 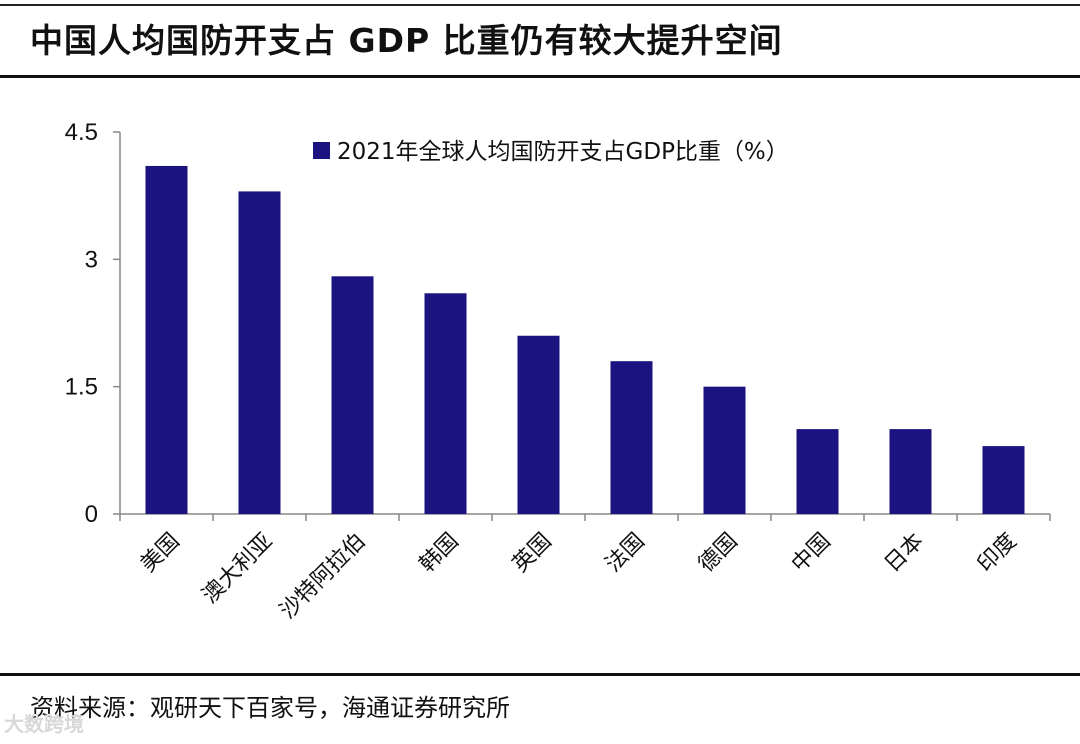 What do you see at coordinates (904, 553) in the screenshot?
I see `x-category-label: 日本` at bounding box center [904, 553].